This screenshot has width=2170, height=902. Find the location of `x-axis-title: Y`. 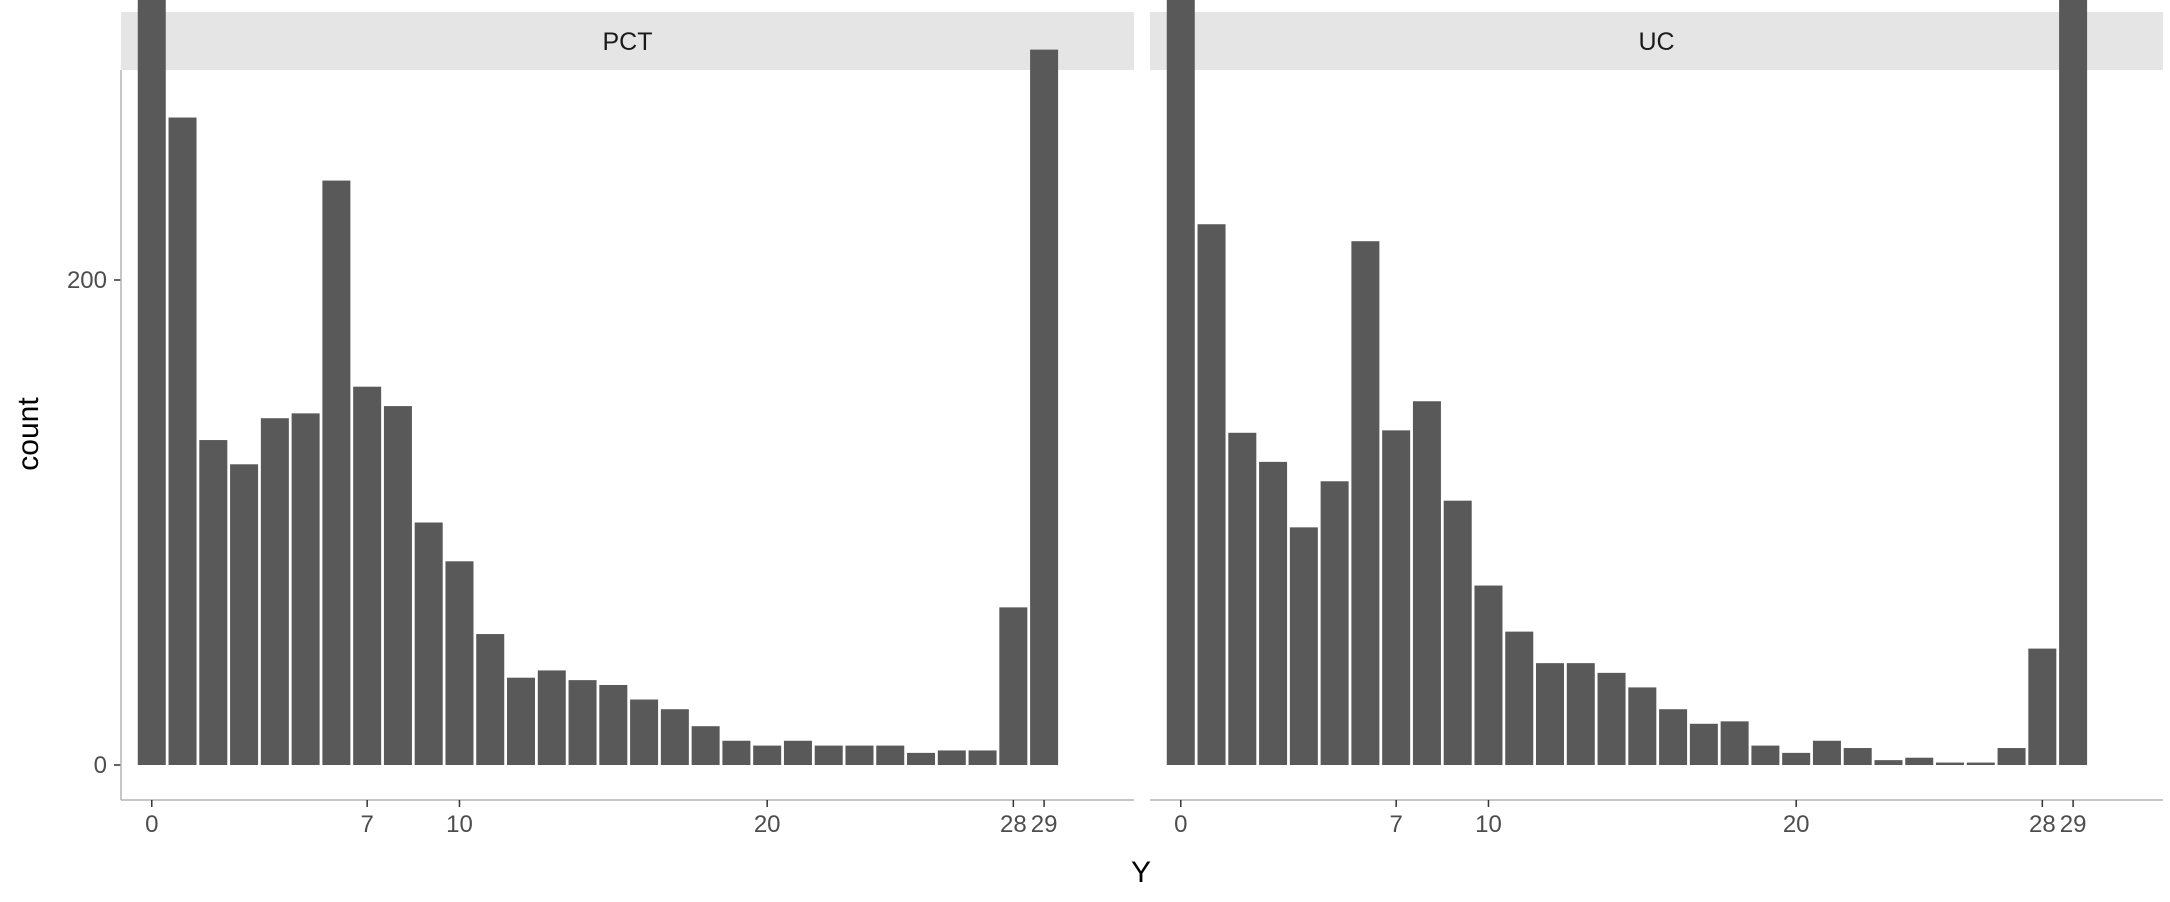

x-axis-title: Y is located at coordinates (1141, 872).